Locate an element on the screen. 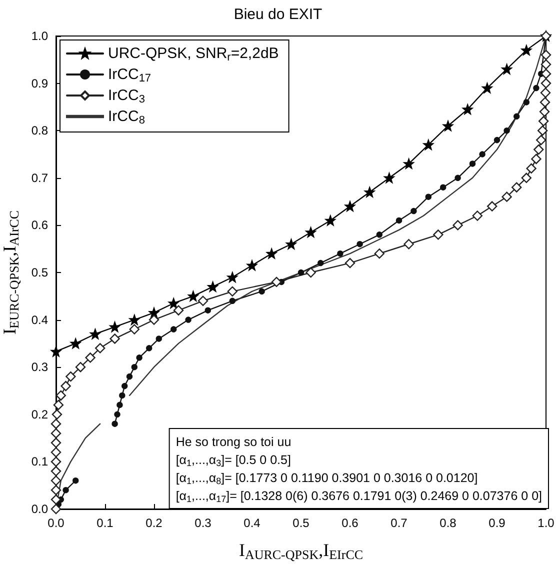 This screenshot has width=556, height=565. x-tick-label: 0.0 is located at coordinates (56, 523).